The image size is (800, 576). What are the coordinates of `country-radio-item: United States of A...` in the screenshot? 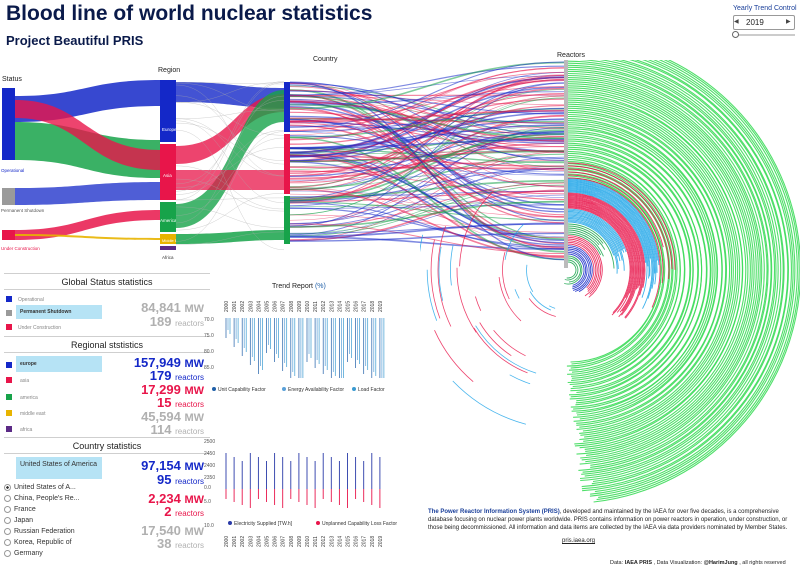 It's located at (54, 487).